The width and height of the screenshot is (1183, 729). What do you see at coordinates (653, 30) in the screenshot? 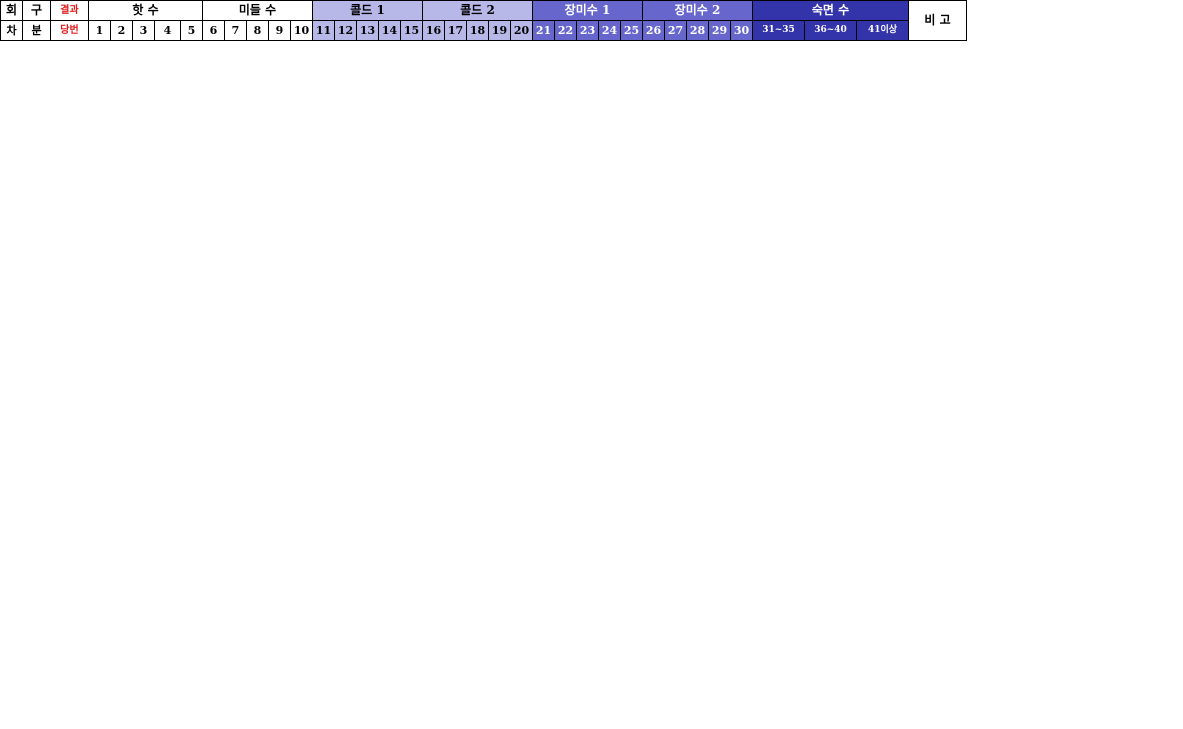
I see `subheader-28: 26` at bounding box center [653, 30].